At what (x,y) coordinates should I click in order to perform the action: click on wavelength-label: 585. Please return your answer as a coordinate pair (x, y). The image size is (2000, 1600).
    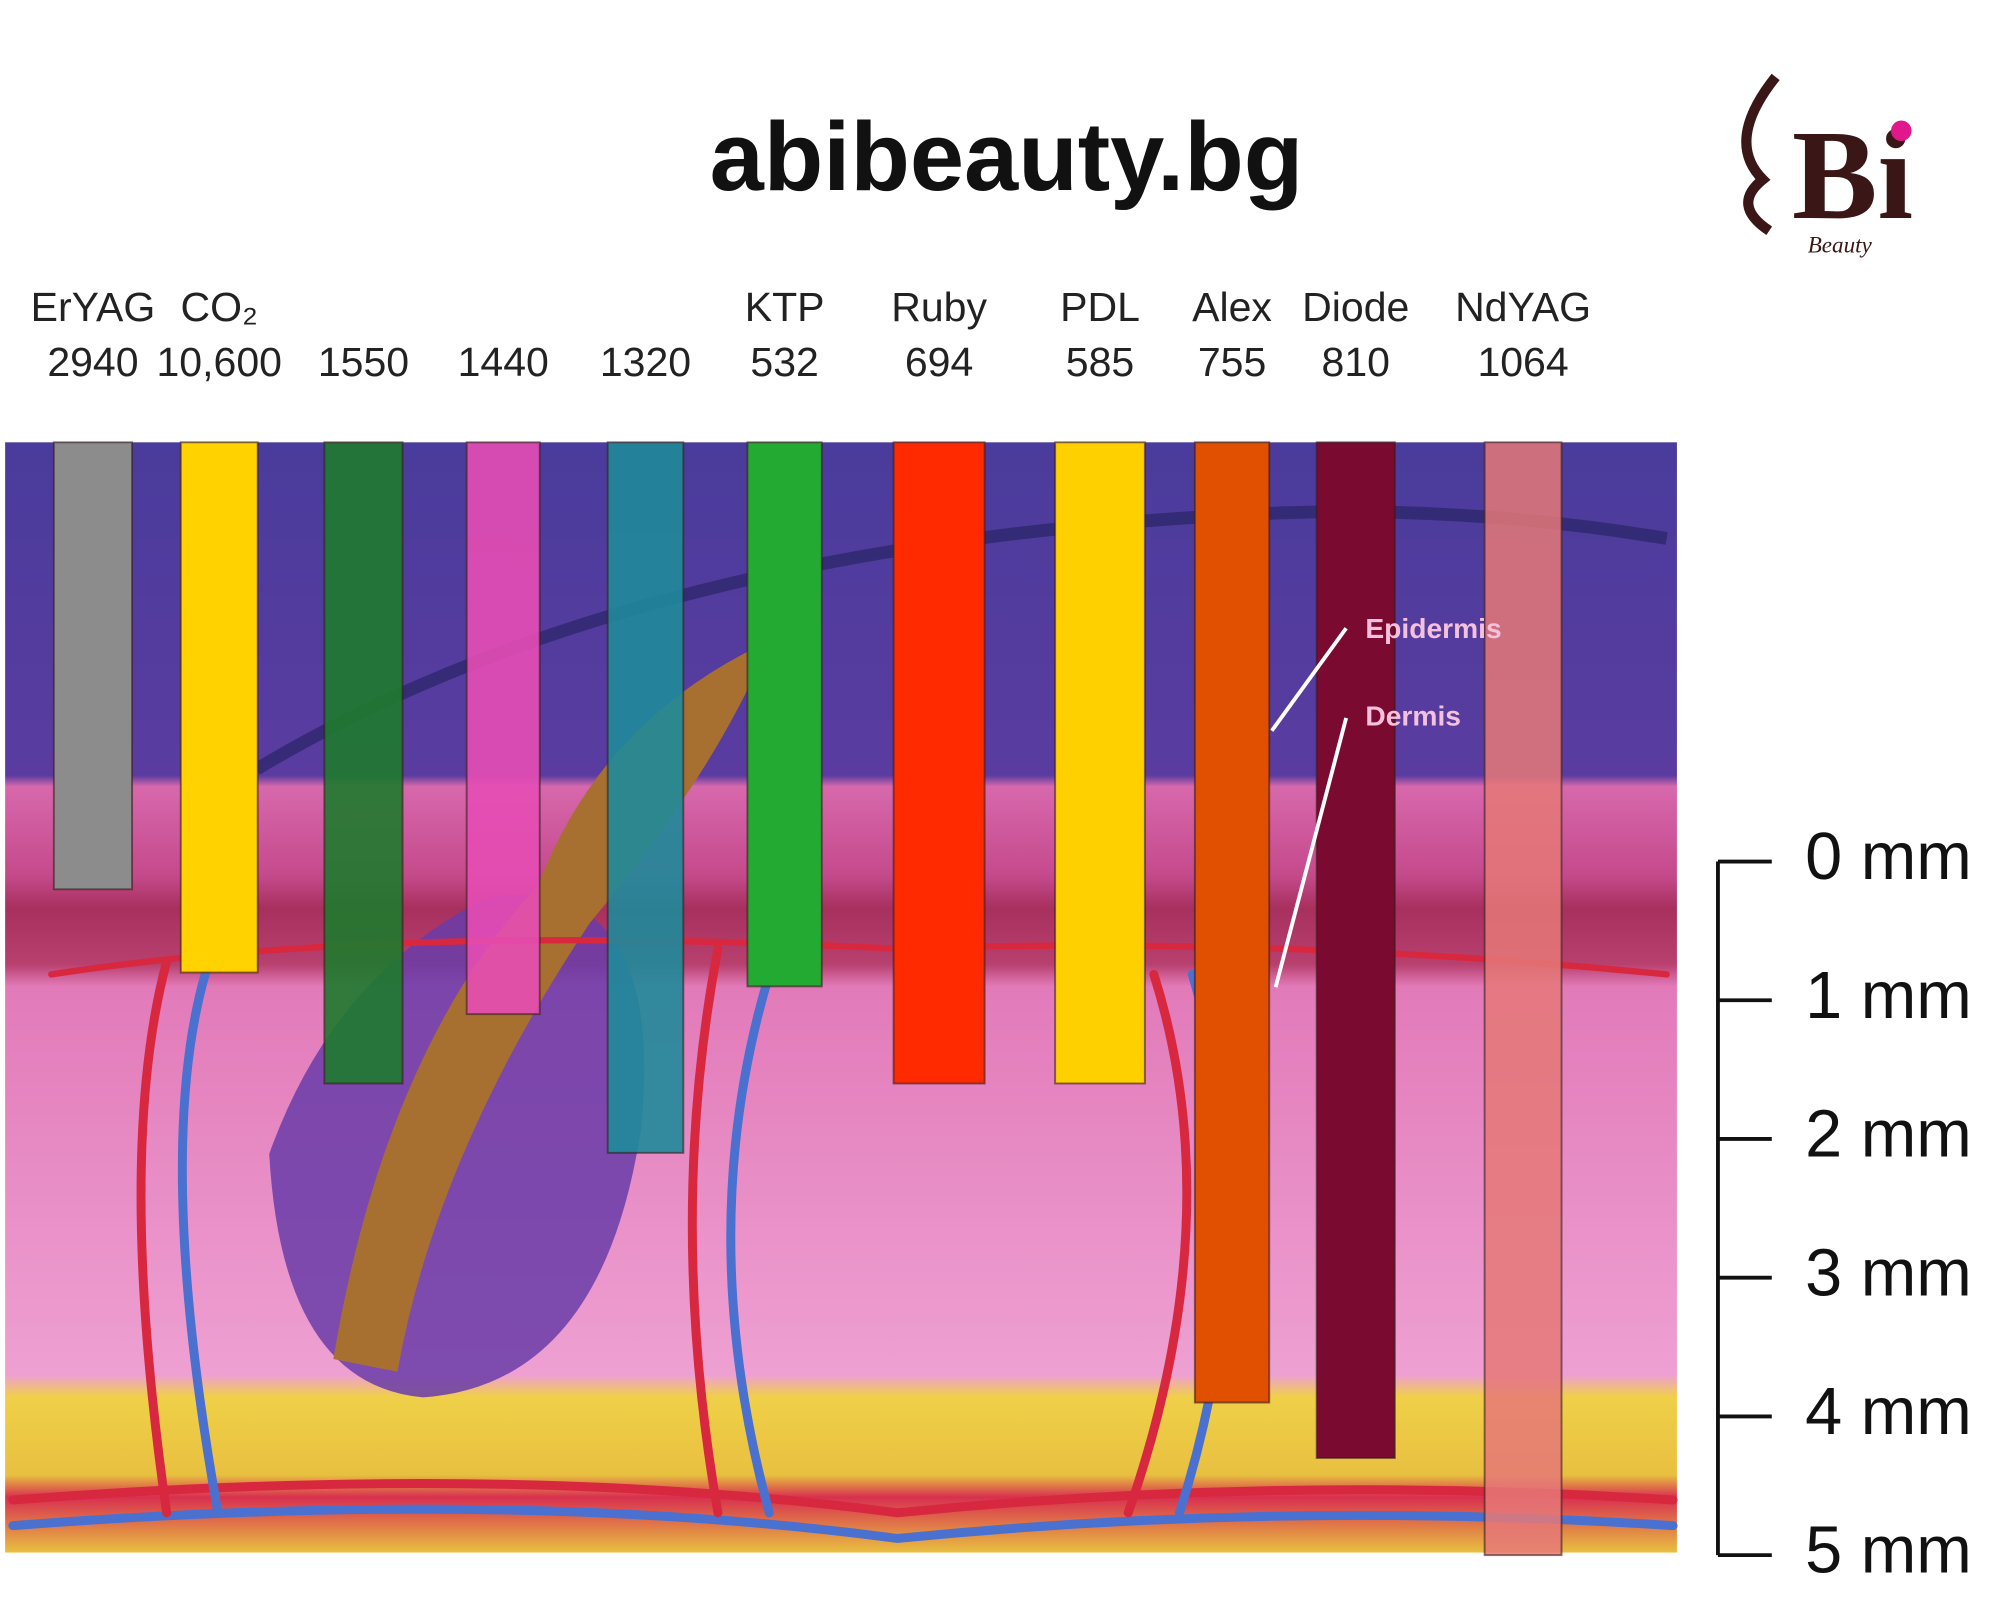
    Looking at the image, I should click on (1100, 362).